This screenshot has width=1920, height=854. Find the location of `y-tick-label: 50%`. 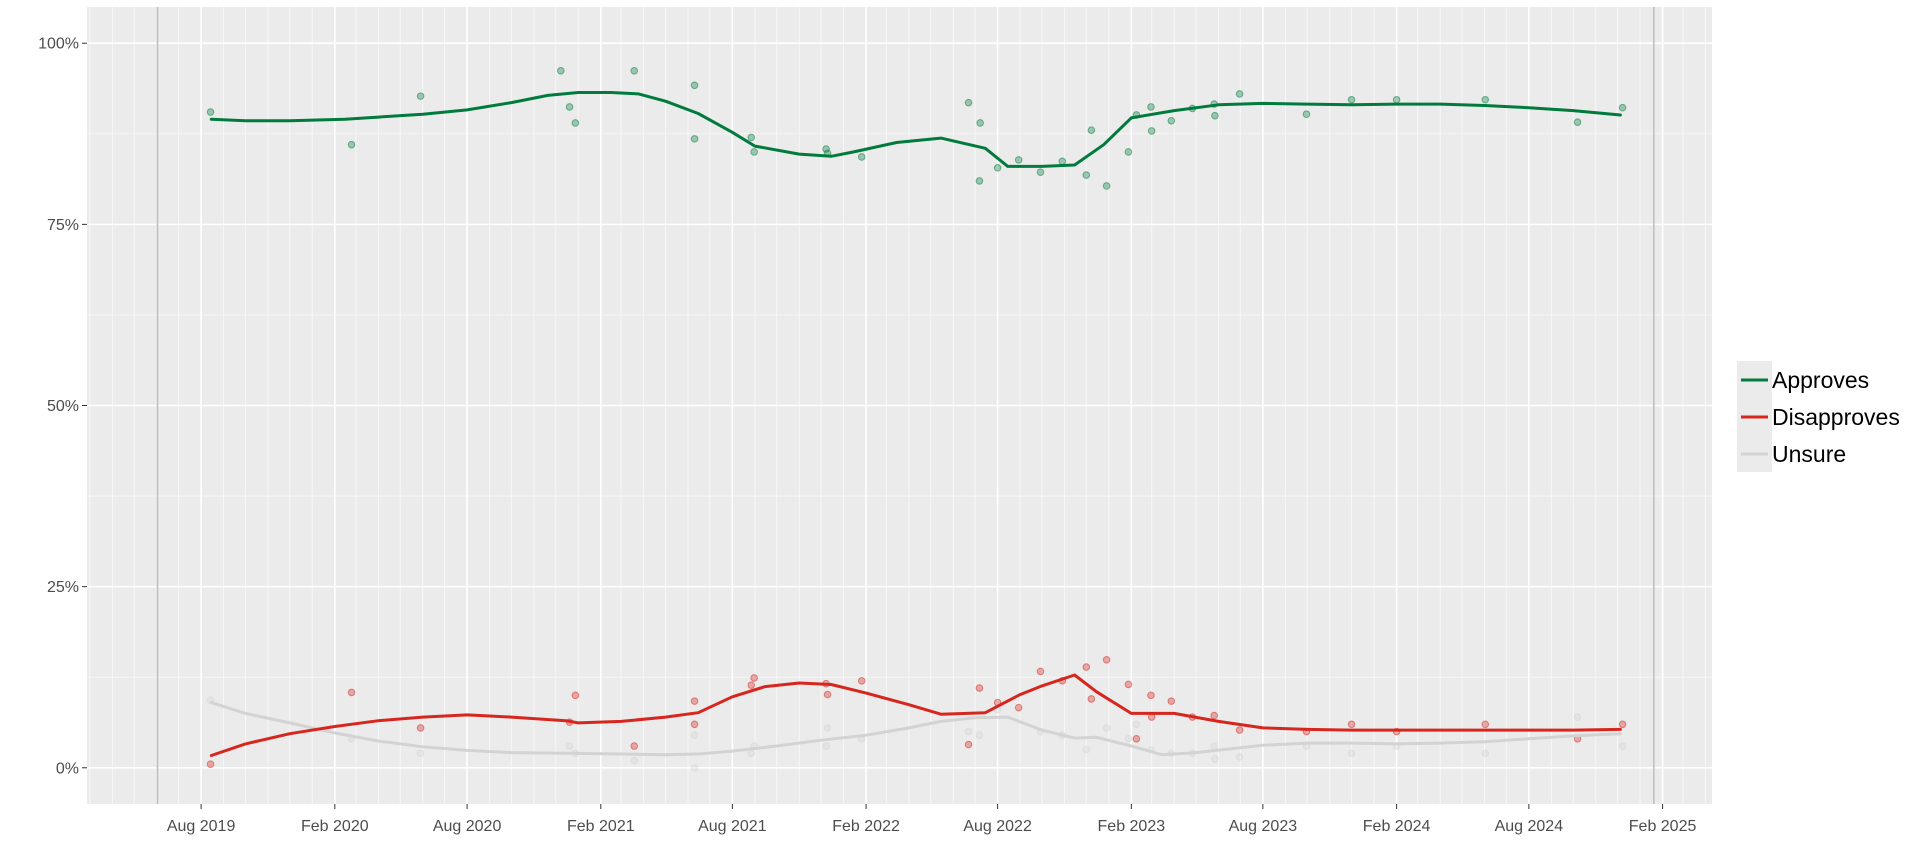

y-tick-label: 50% is located at coordinates (63, 406).